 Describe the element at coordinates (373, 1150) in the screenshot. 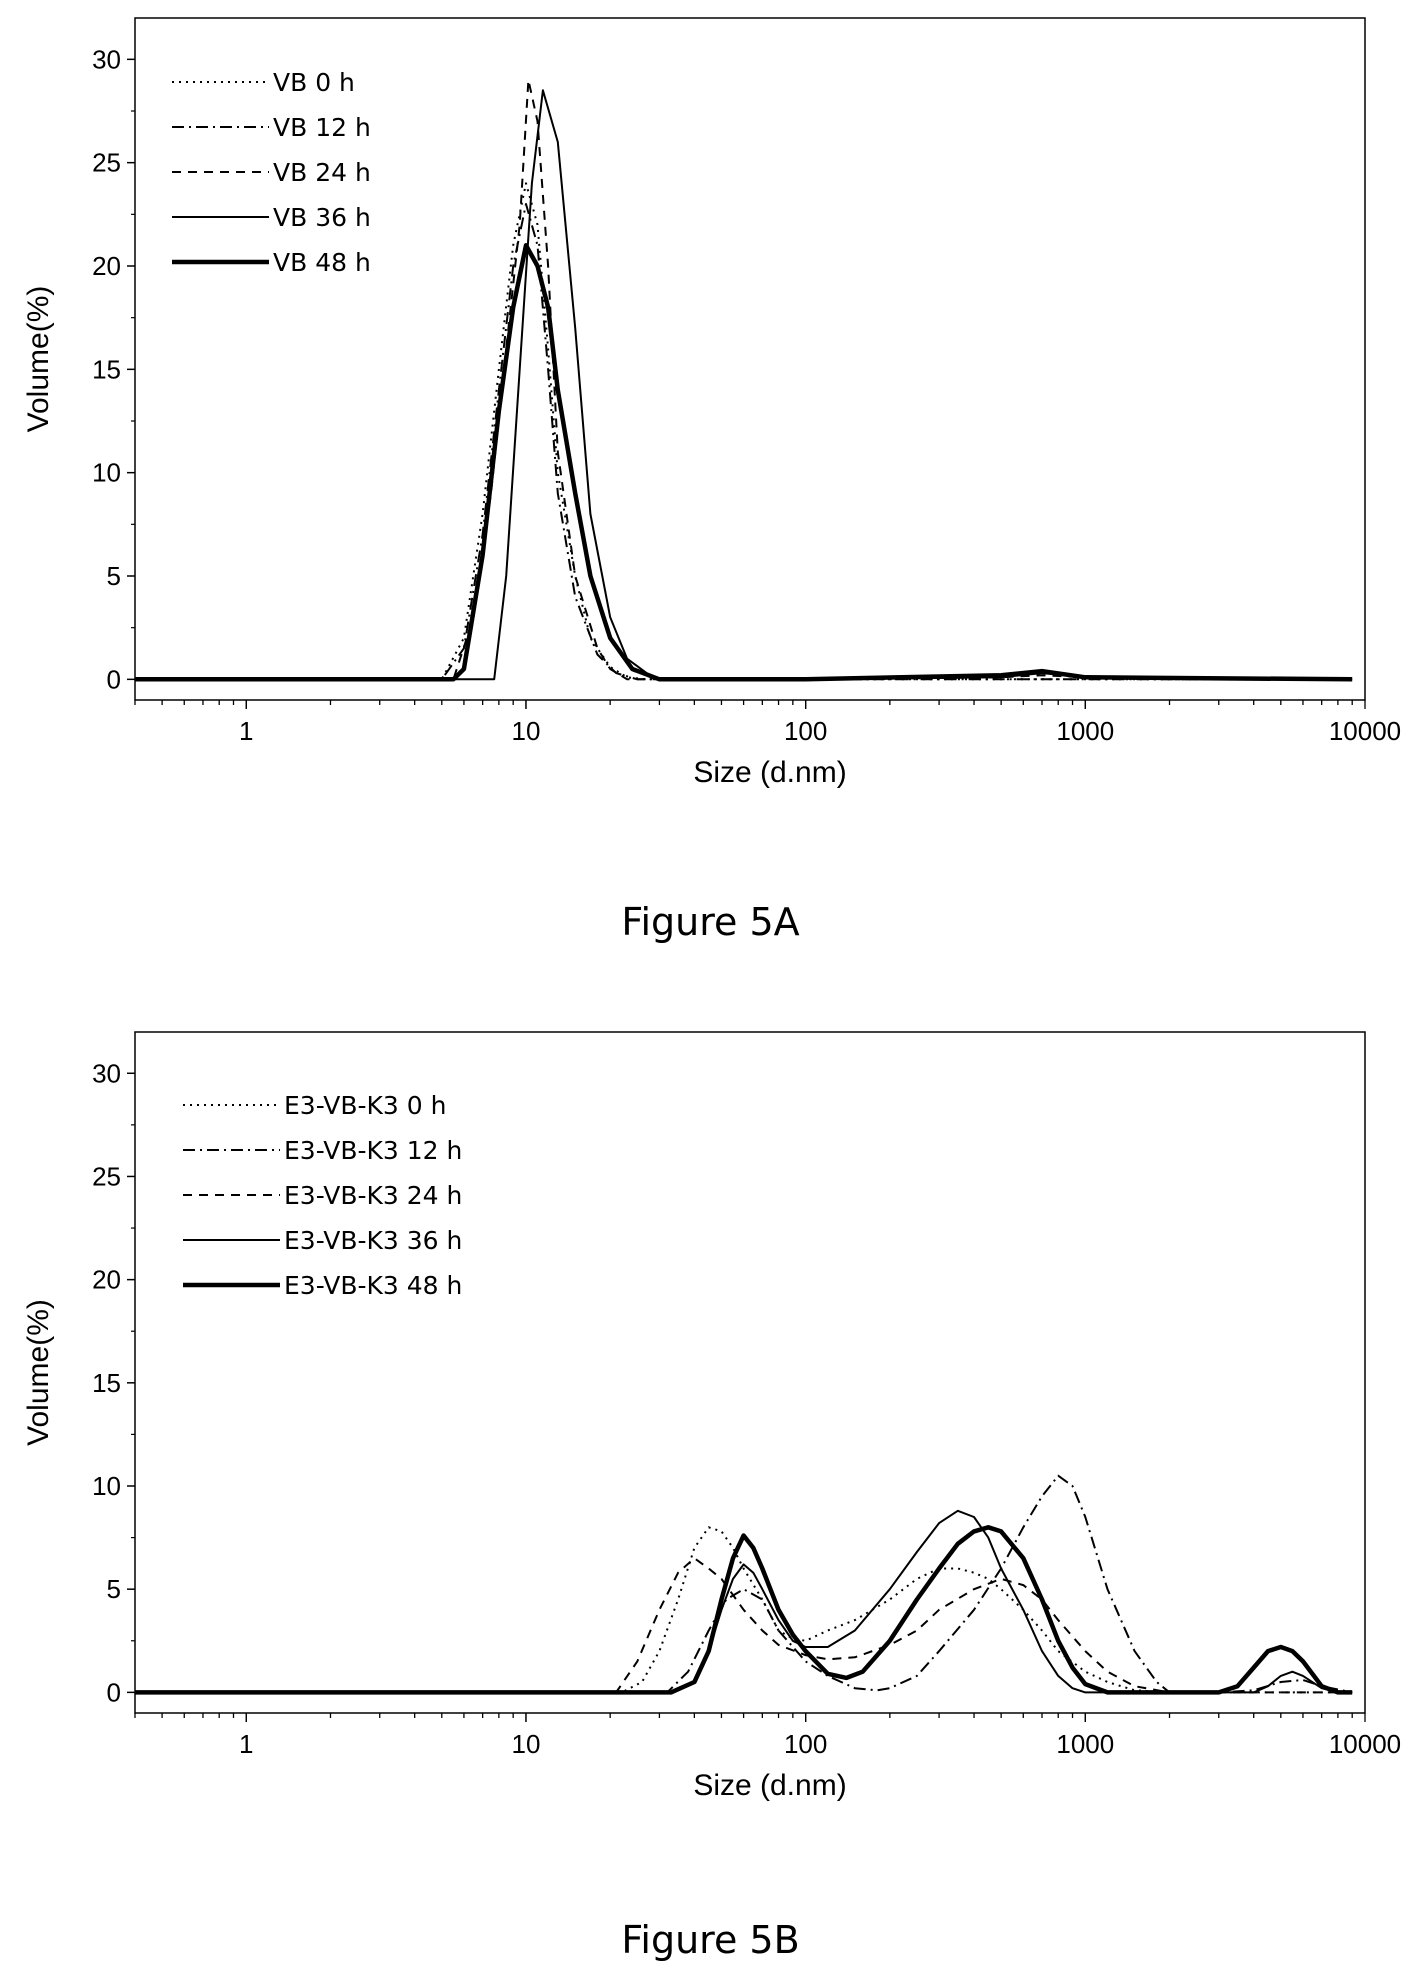

I see `legend-label: E3-VB-K3 12 h` at that location.